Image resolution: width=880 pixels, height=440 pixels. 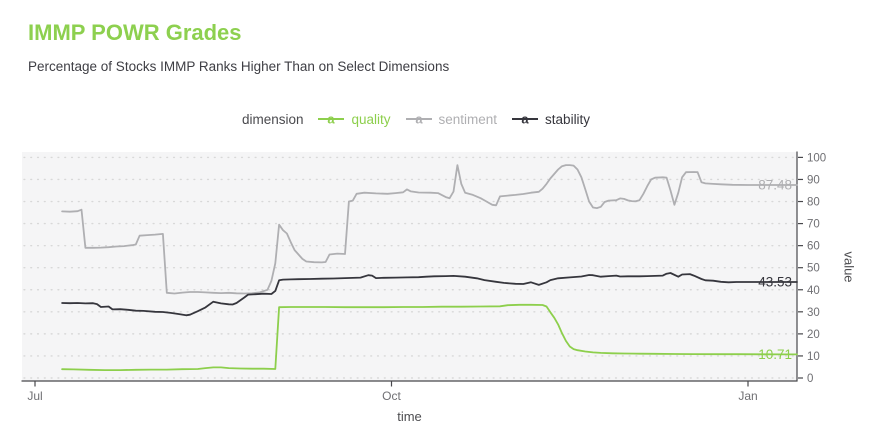 I want to click on legend-item-quality: a quality, so click(x=354, y=119).